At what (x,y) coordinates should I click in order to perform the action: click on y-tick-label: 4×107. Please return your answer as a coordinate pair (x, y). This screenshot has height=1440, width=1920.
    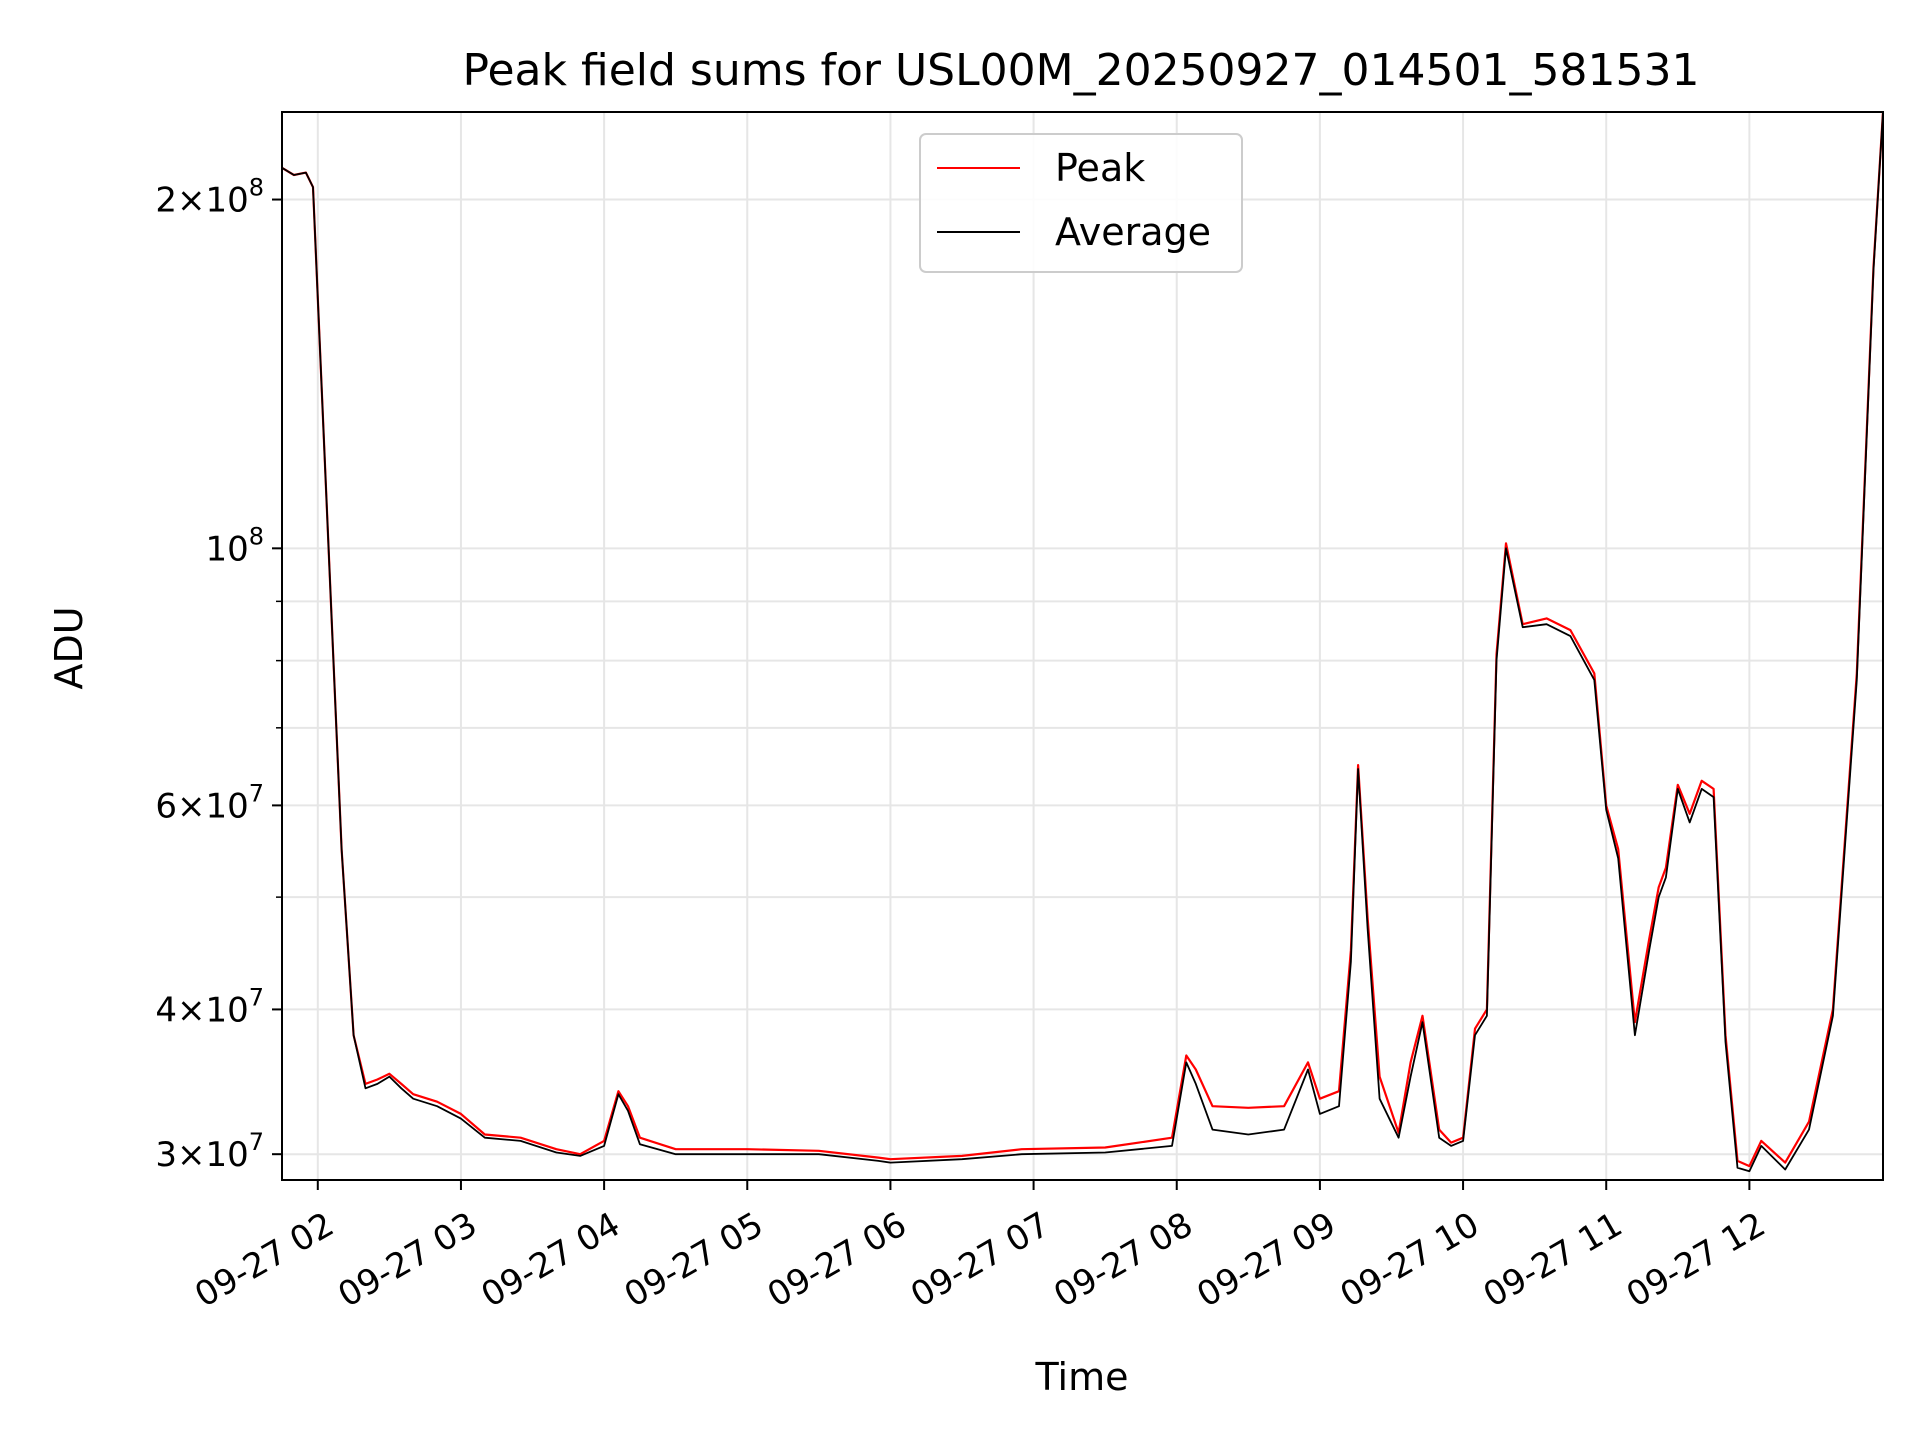
    Looking at the image, I should click on (209, 1006).